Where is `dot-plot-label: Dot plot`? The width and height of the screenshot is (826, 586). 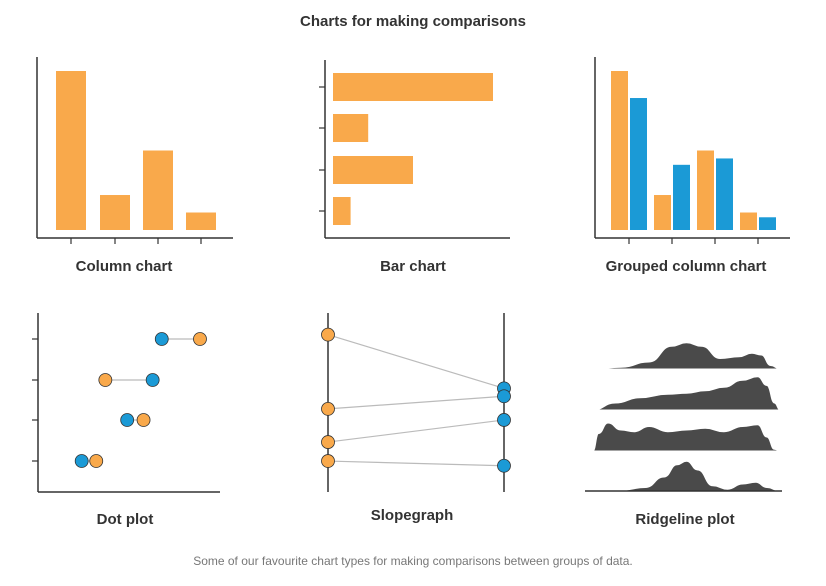
dot-plot-label: Dot plot is located at coordinates (125, 519).